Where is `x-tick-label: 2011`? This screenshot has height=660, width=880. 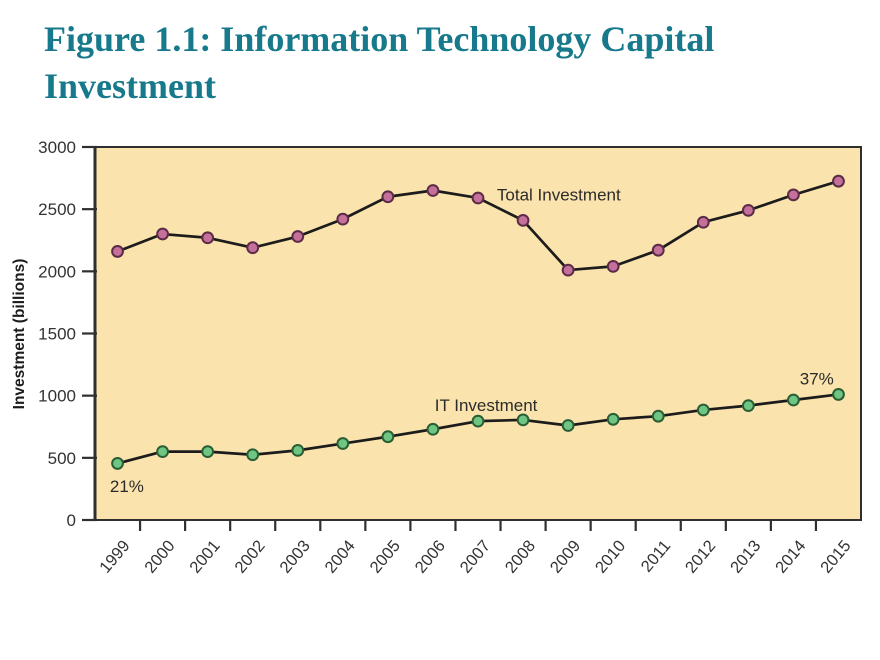
x-tick-label: 2011 is located at coordinates (656, 556).